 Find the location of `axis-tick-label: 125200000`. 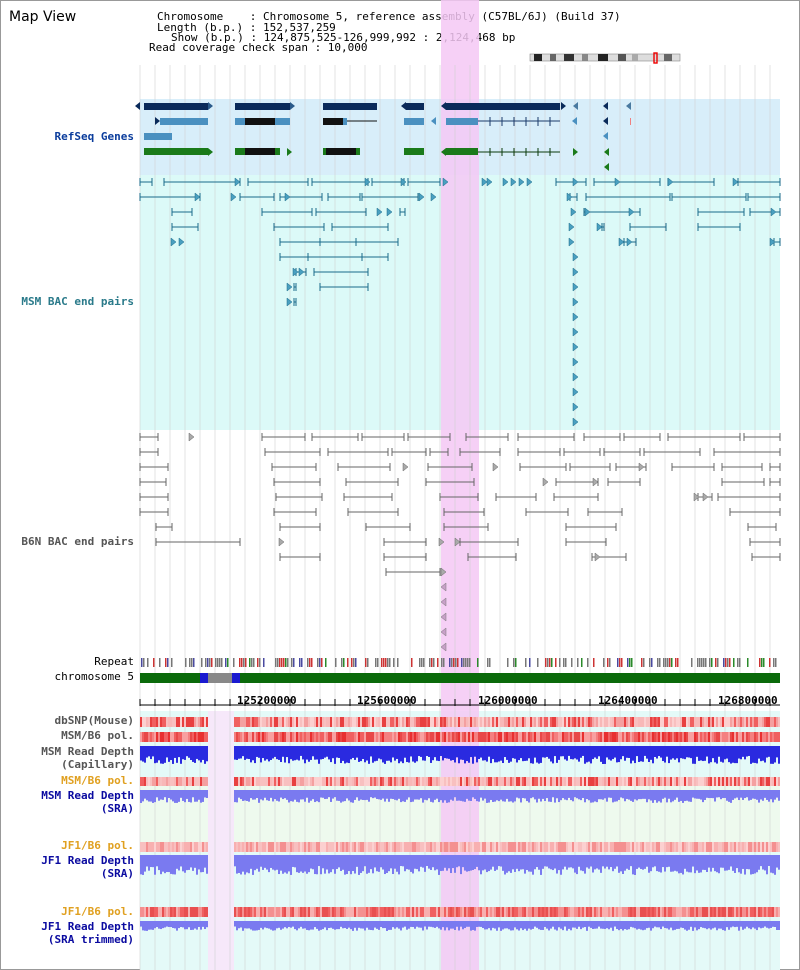

axis-tick-label: 125200000 is located at coordinates (267, 700).